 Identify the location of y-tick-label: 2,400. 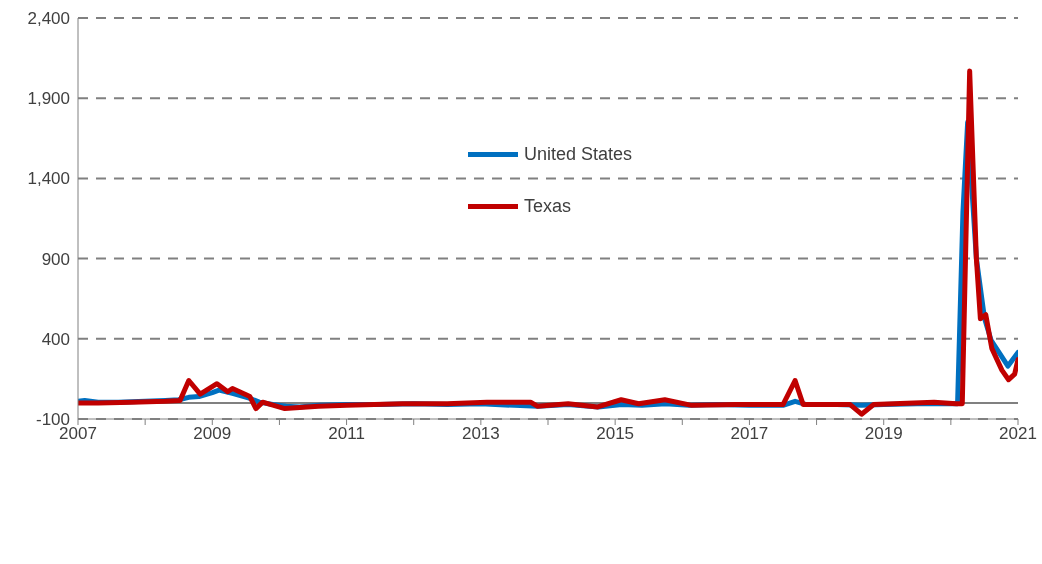
(48, 19).